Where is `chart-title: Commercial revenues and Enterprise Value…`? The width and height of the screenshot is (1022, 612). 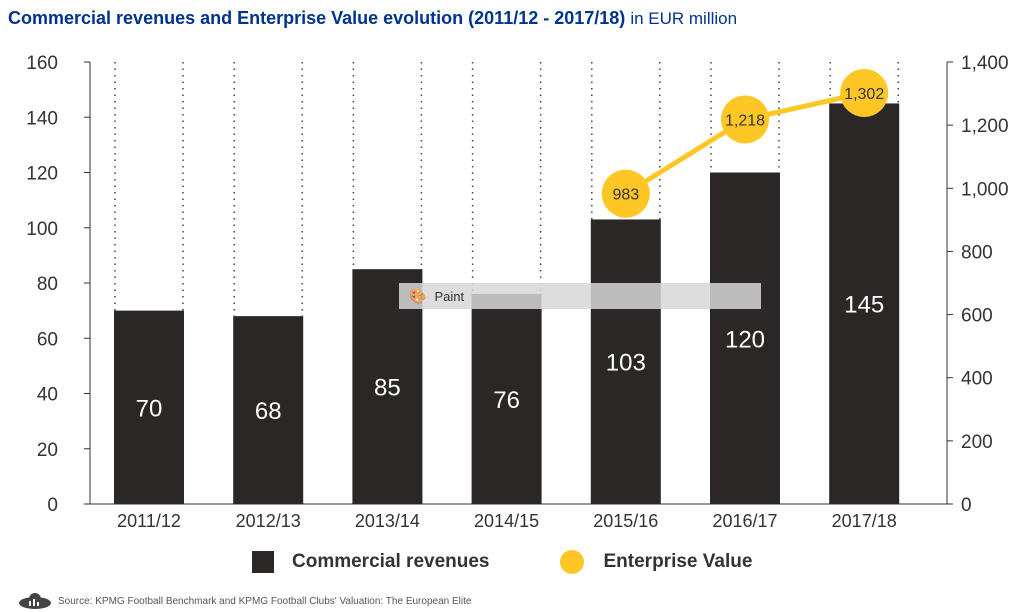 chart-title: Commercial revenues and Enterprise Value… is located at coordinates (373, 18).